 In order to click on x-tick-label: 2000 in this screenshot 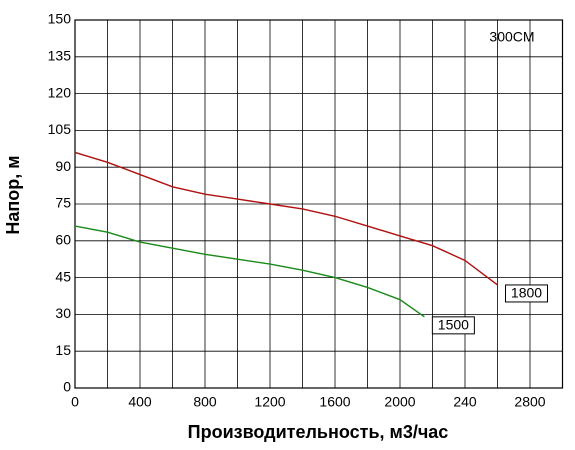, I will do `click(399, 402)`.